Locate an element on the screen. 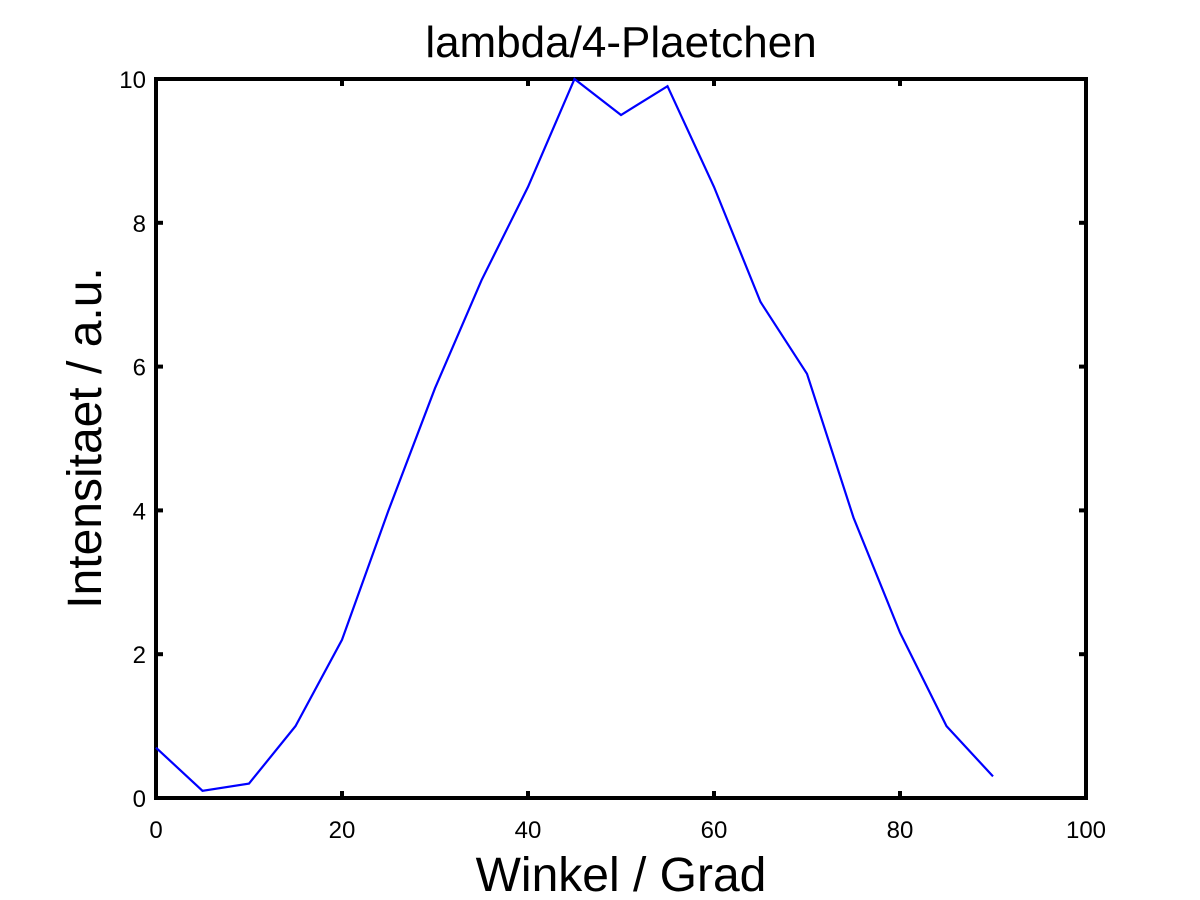 This screenshot has height=900, width=1200. y-tick-label: 10 is located at coordinates (132, 80).